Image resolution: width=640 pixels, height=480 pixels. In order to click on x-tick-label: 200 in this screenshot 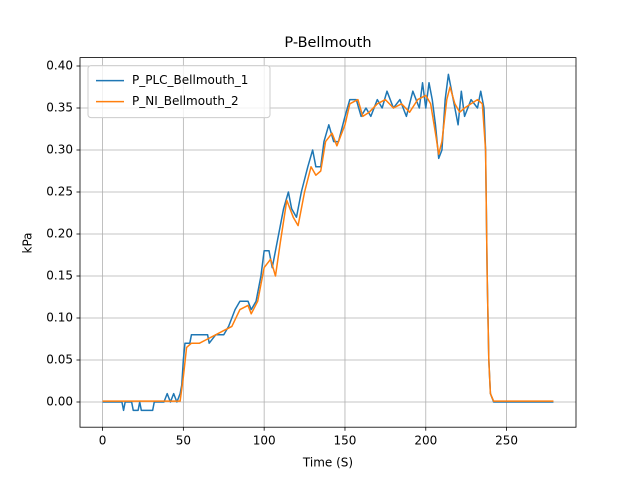, I will do `click(425, 441)`.